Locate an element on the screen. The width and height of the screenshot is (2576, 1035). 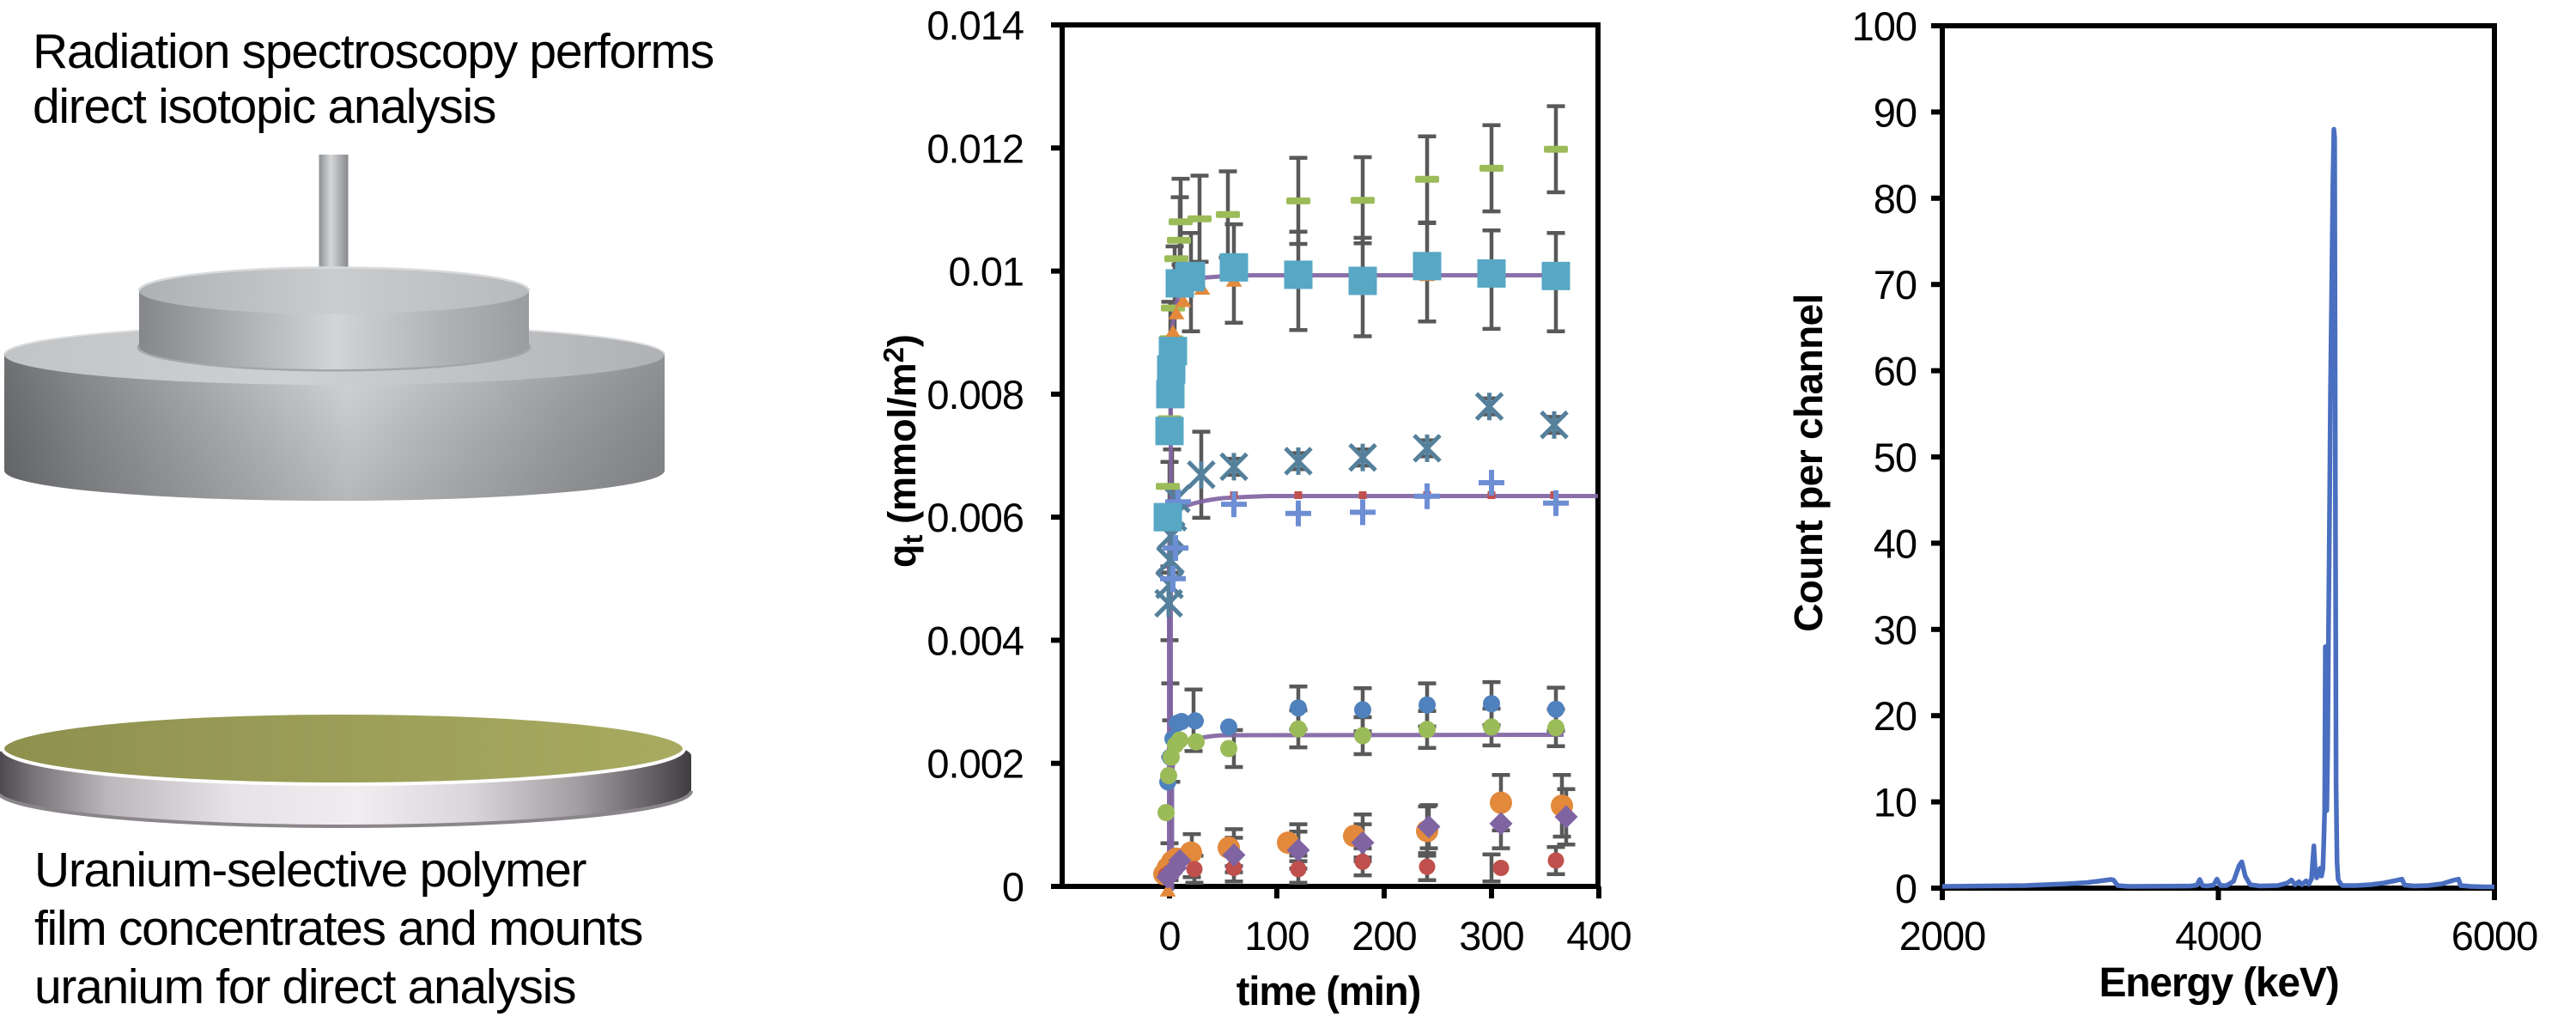
svg-text: 400 is located at coordinates (1598, 936).